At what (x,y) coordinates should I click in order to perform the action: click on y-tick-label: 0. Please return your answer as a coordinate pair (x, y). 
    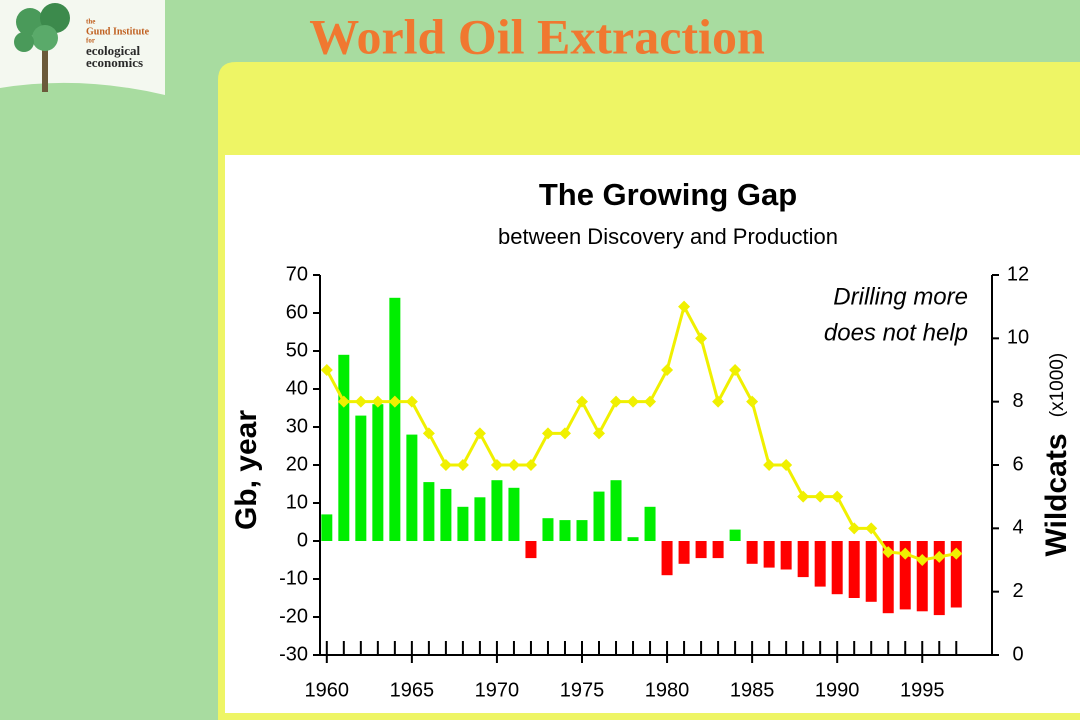
    Looking at the image, I should click on (302, 540).